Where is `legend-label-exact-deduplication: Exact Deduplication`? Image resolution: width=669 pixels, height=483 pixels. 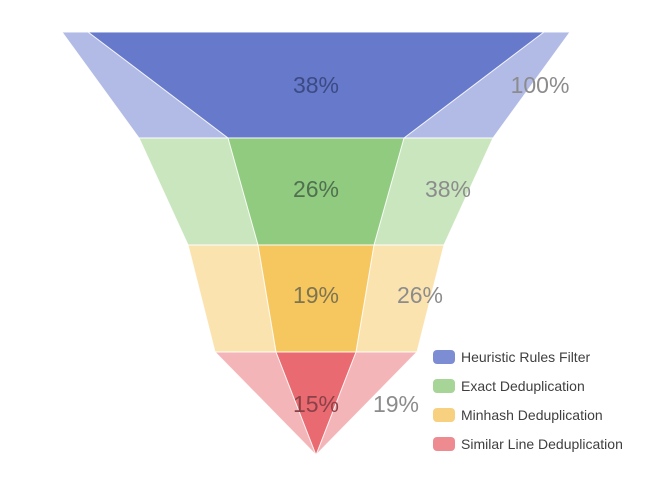
legend-label-exact-deduplication: Exact Deduplication is located at coordinates (523, 386).